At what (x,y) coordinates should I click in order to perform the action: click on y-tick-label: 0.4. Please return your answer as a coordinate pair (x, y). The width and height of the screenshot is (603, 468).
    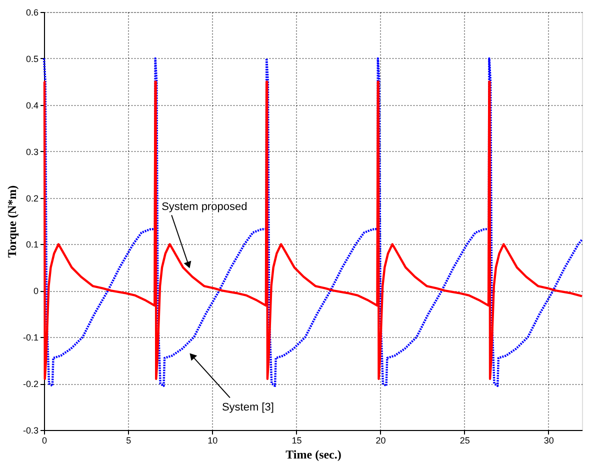
    Looking at the image, I should click on (32, 105).